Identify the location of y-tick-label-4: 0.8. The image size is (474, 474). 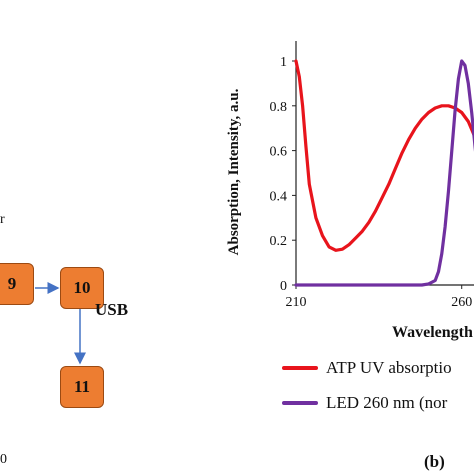
(279, 107).